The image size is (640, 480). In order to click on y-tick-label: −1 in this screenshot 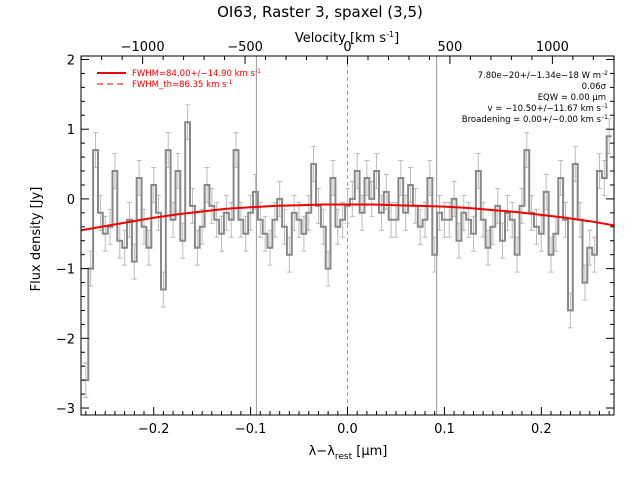, I will do `click(65, 270)`.